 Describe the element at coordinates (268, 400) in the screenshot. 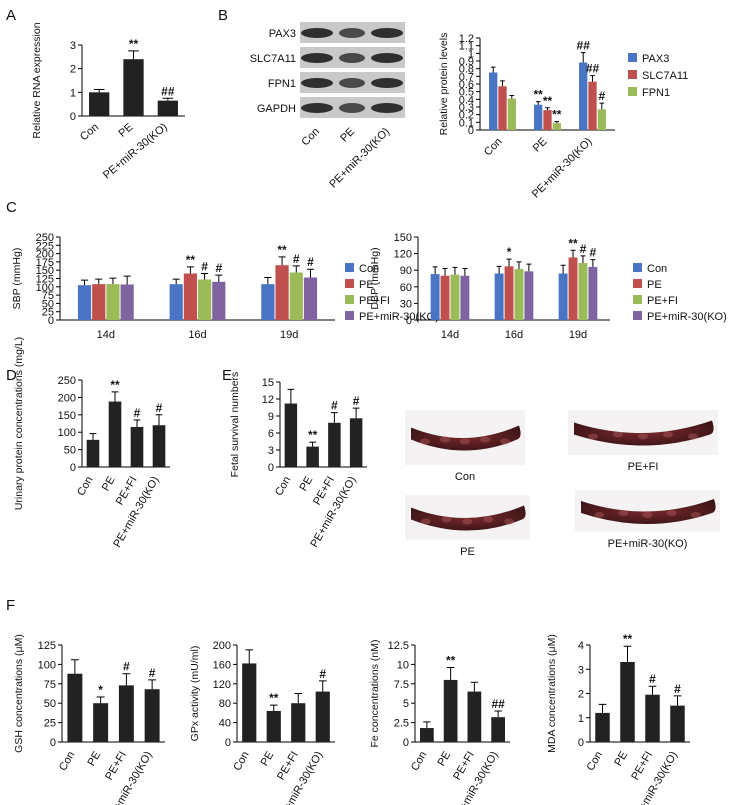

I see `y-tick-label: 12` at that location.